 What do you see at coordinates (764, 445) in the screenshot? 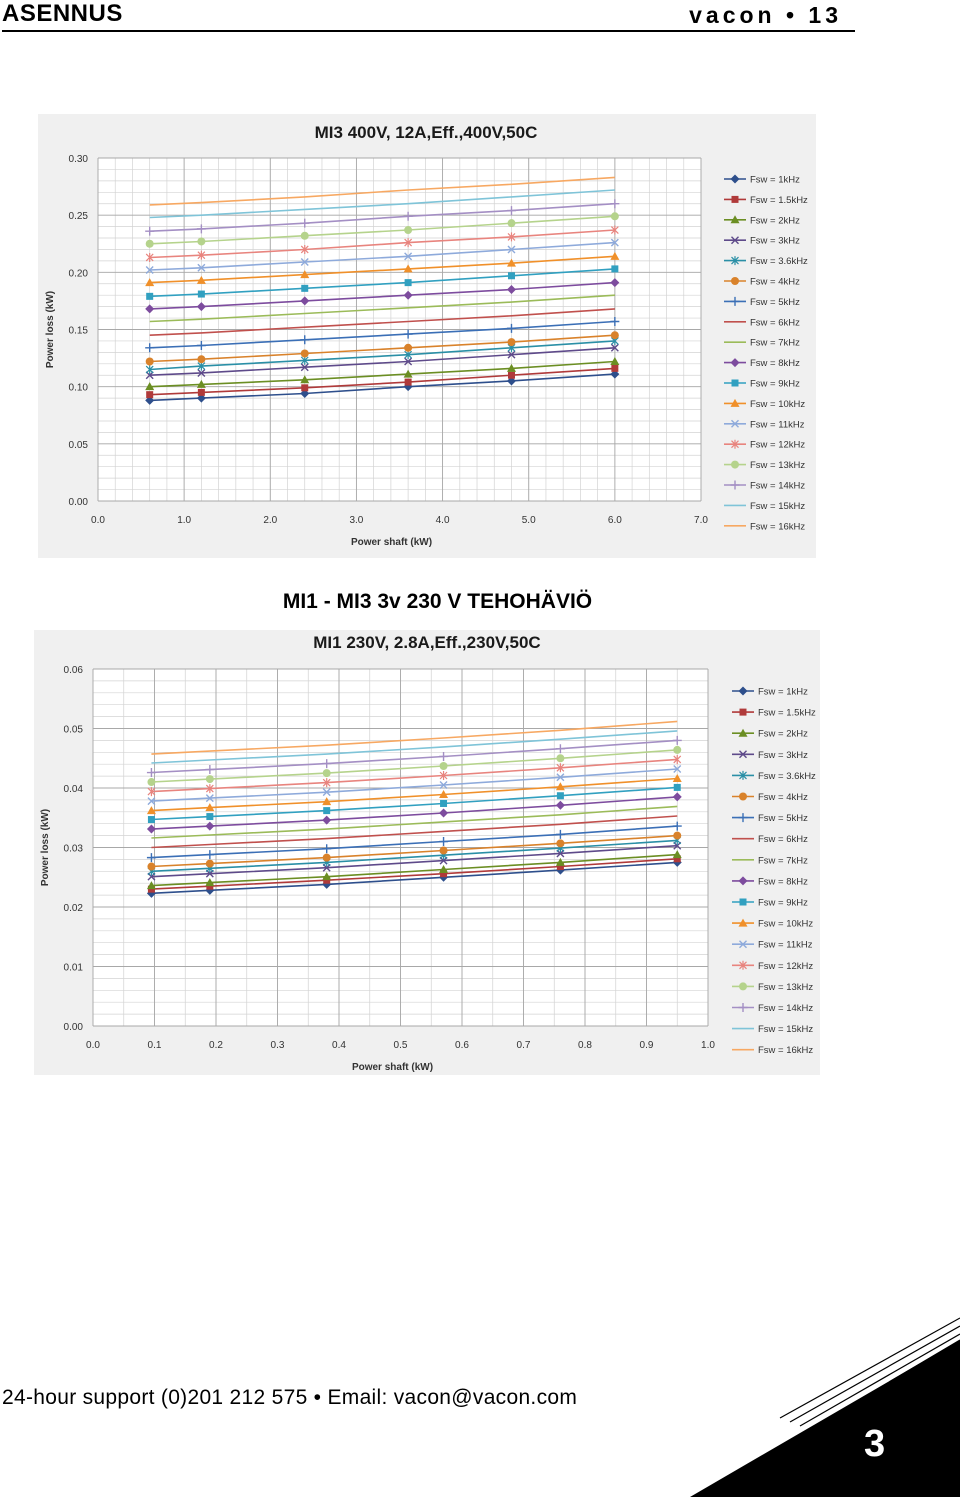
I see `legend-item: Fsw = 12kHz` at bounding box center [764, 445].